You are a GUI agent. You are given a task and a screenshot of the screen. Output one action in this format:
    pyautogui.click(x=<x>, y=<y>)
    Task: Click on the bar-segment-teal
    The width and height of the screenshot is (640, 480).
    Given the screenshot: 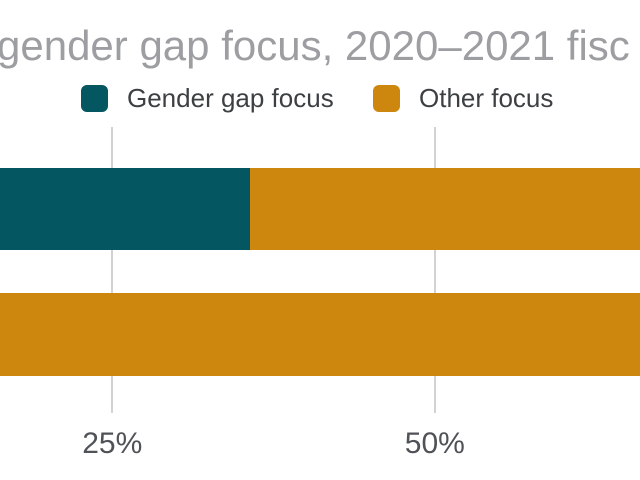 What is the action you would take?
    pyautogui.click(x=125, y=209)
    